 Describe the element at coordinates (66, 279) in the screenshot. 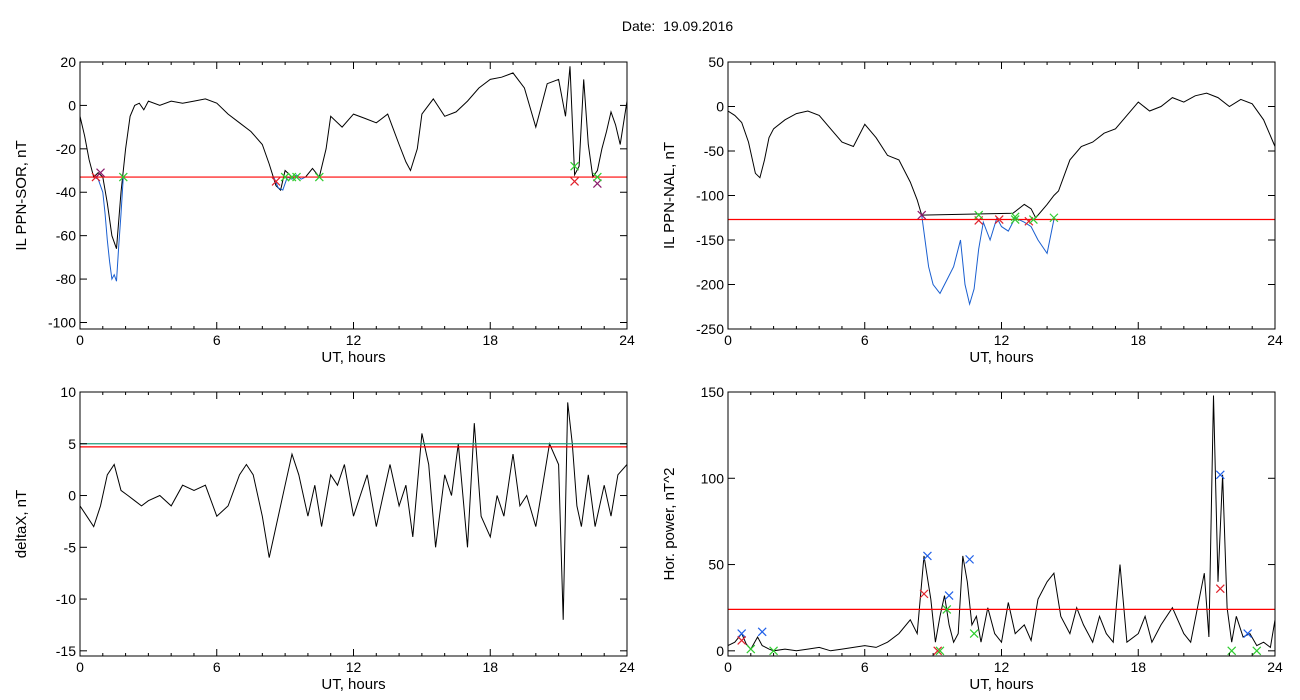

I see `y-tick-label: -80` at that location.